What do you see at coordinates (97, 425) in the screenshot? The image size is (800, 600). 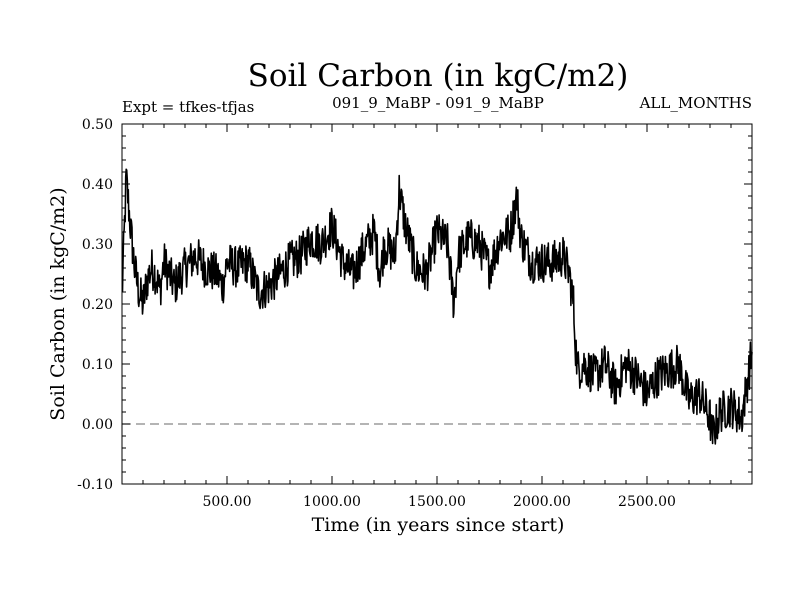 I see `y-tick-label: 0.00` at bounding box center [97, 425].